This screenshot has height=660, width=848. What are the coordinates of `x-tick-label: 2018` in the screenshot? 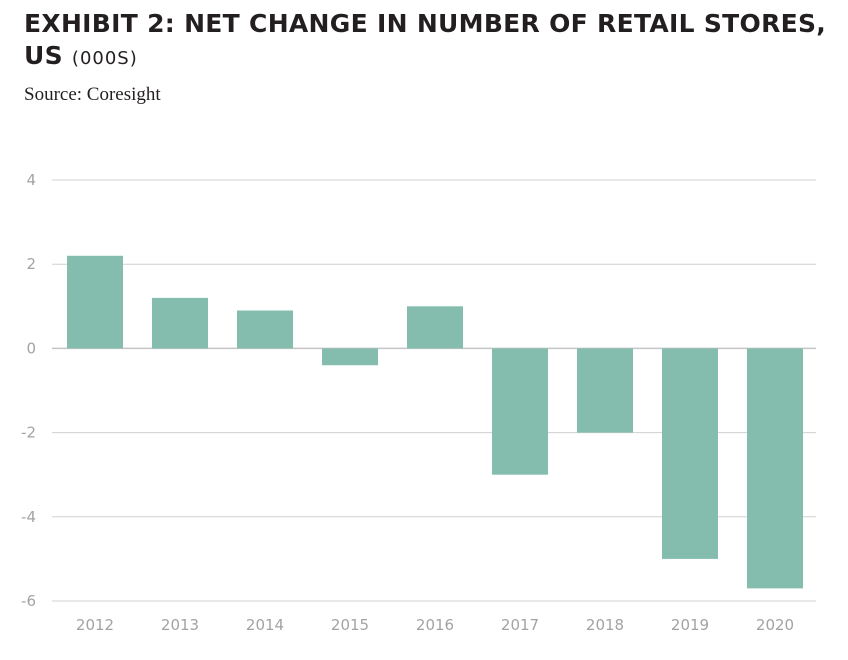 It's located at (605, 625).